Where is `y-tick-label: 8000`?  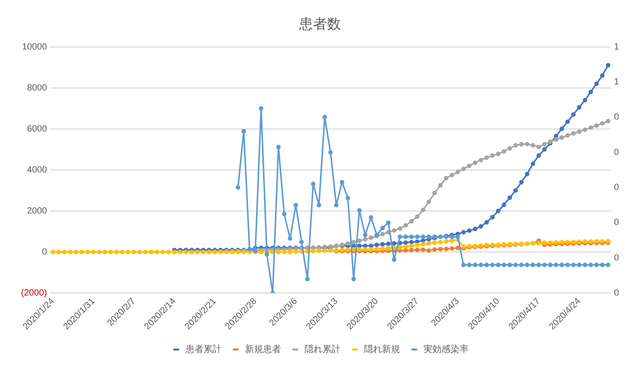
y-tick-label: 8000 is located at coordinates (37, 87).